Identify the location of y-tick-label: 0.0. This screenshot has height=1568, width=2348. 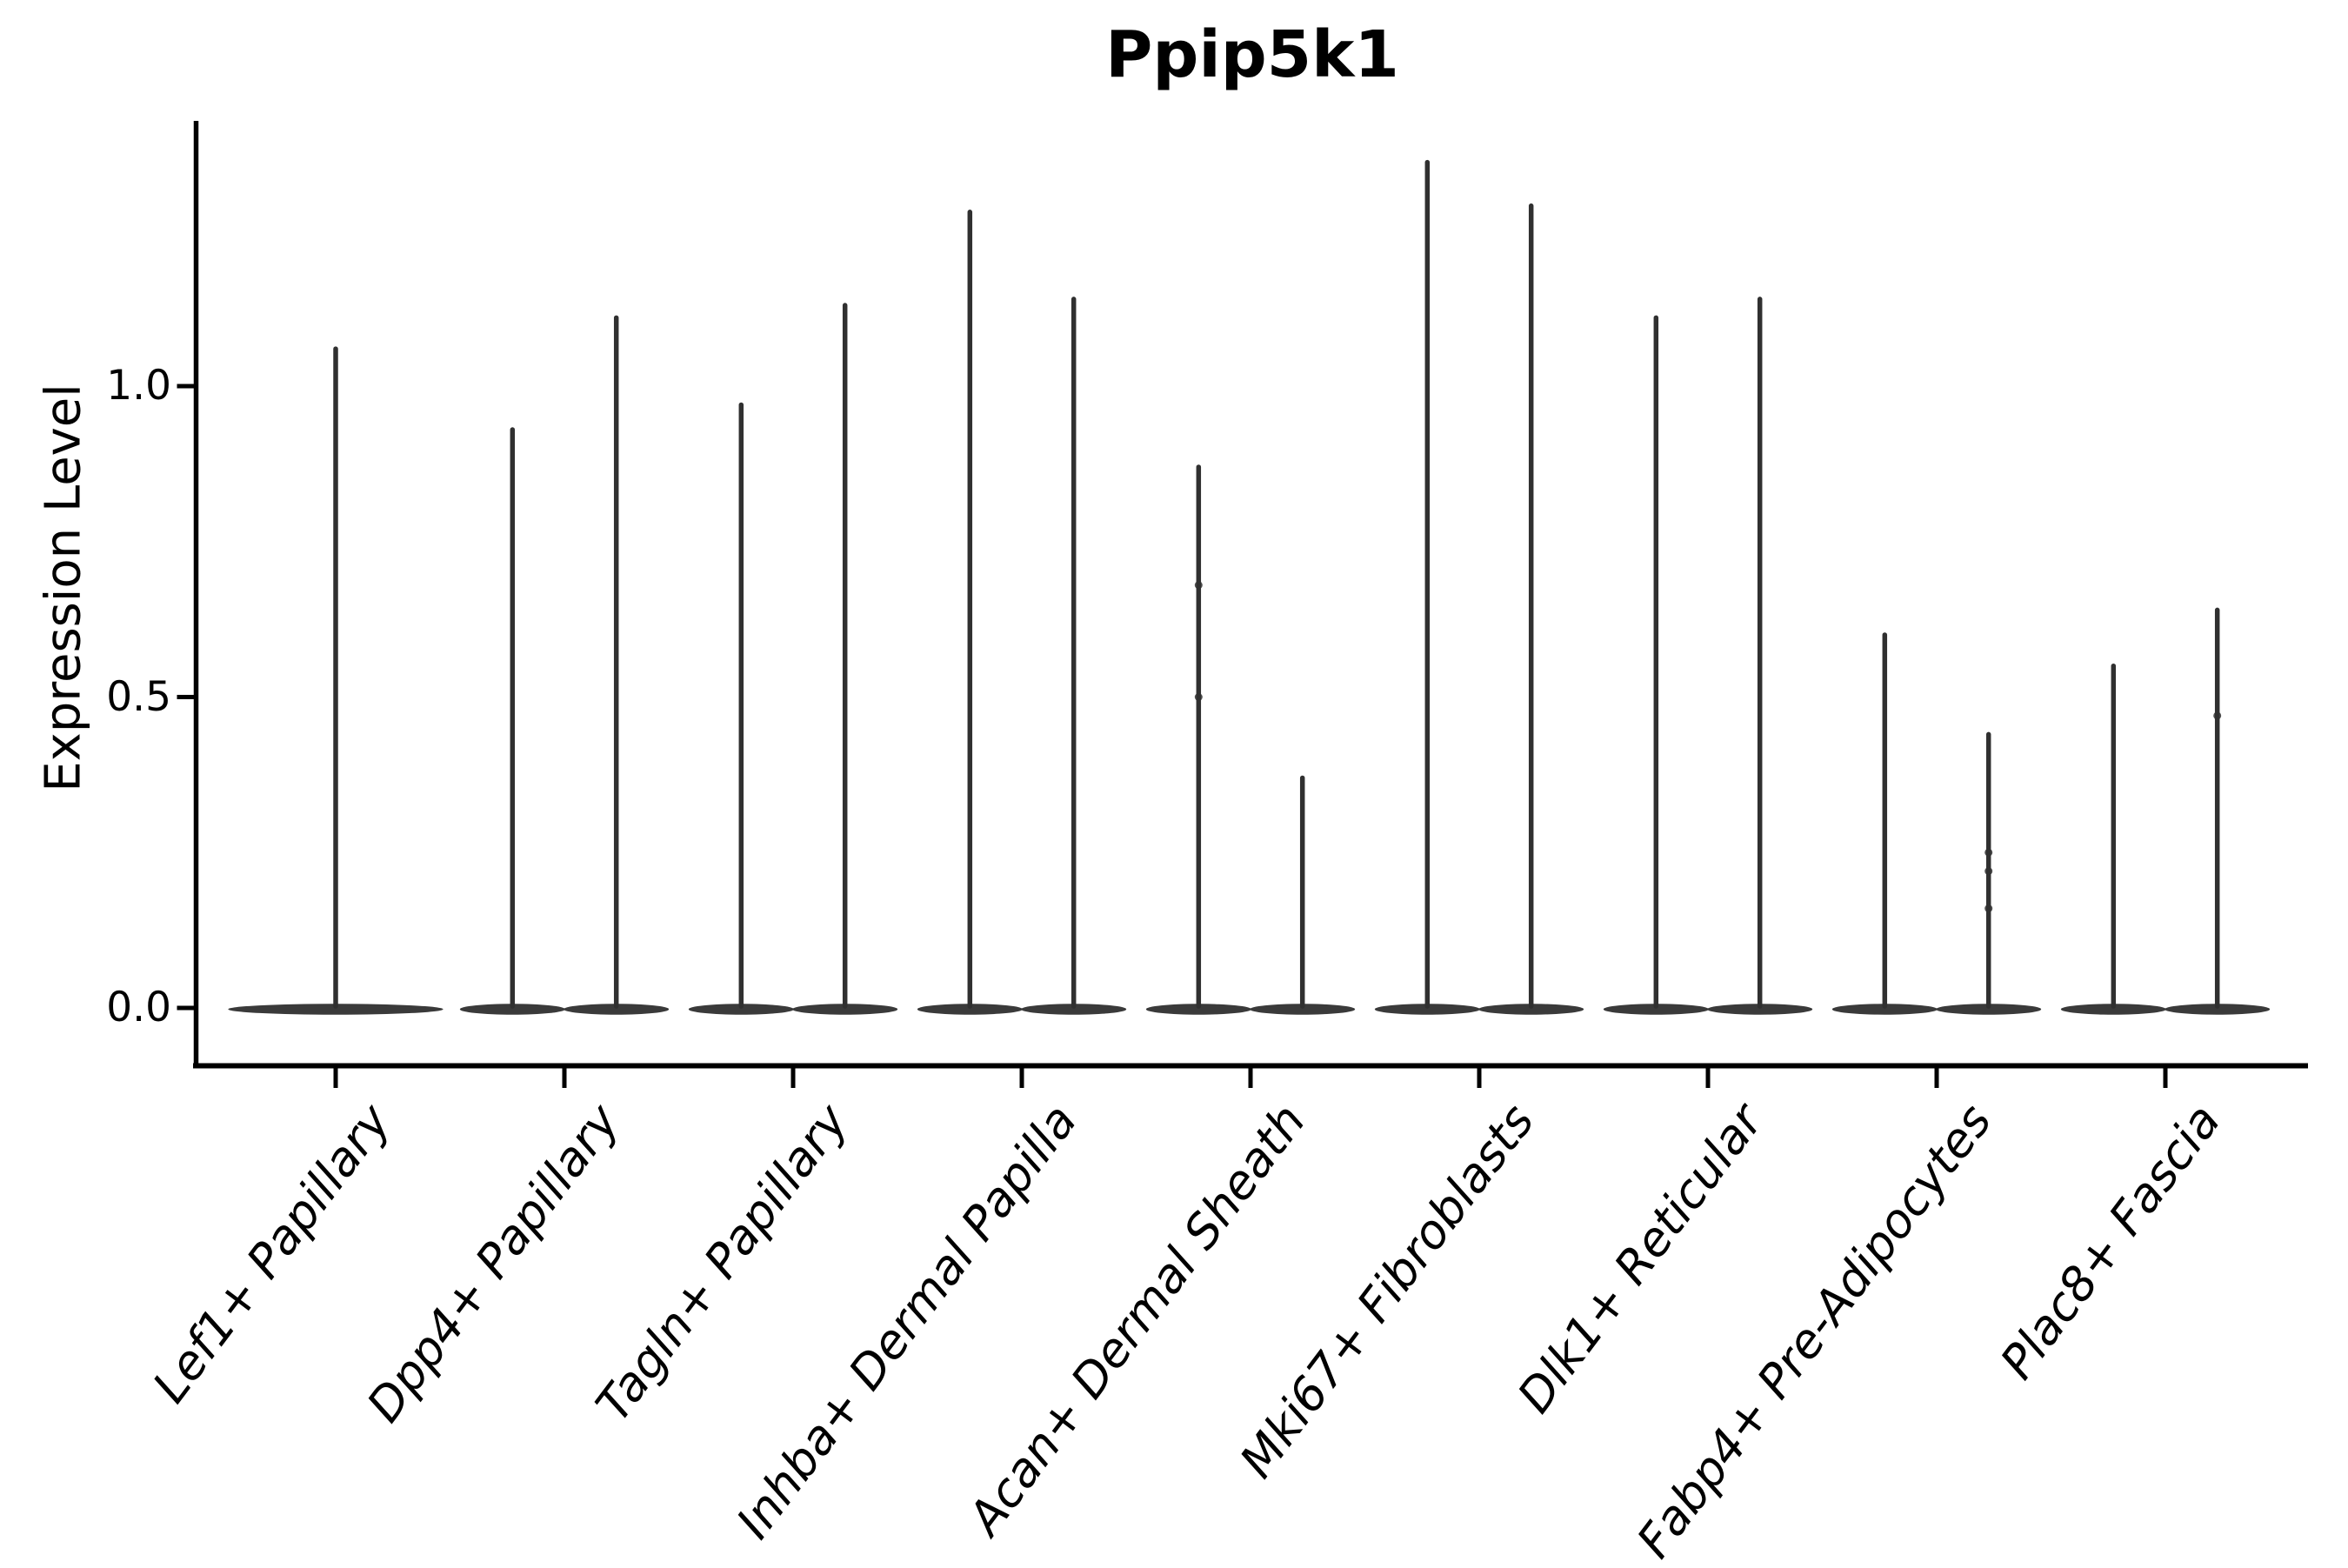
(138, 1007).